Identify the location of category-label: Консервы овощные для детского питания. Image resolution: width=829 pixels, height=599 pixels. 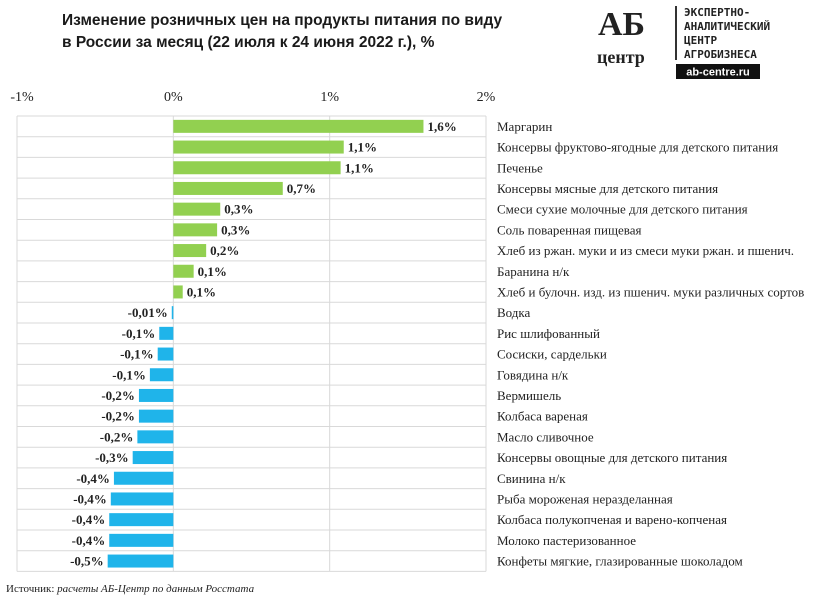
(612, 457).